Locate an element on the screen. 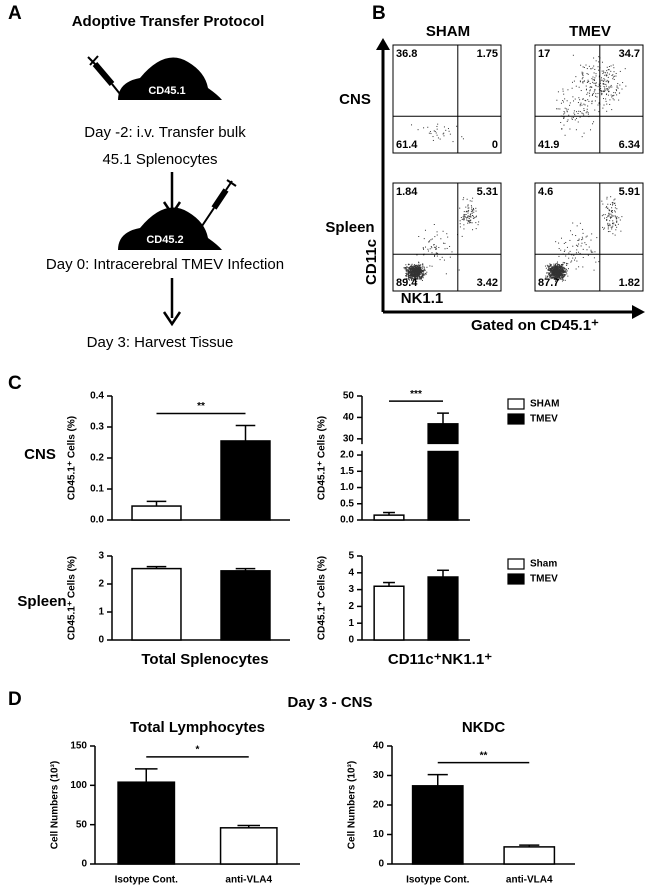  y-tick-label: 1 is located at coordinates (351, 623).